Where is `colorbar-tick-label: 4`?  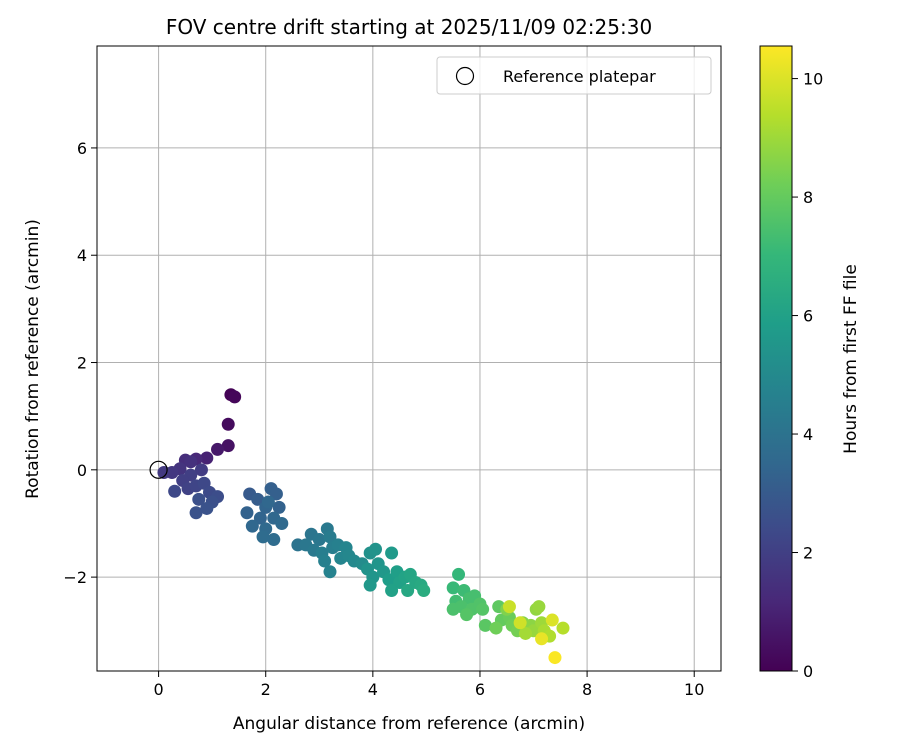 colorbar-tick-label: 4 is located at coordinates (808, 434).